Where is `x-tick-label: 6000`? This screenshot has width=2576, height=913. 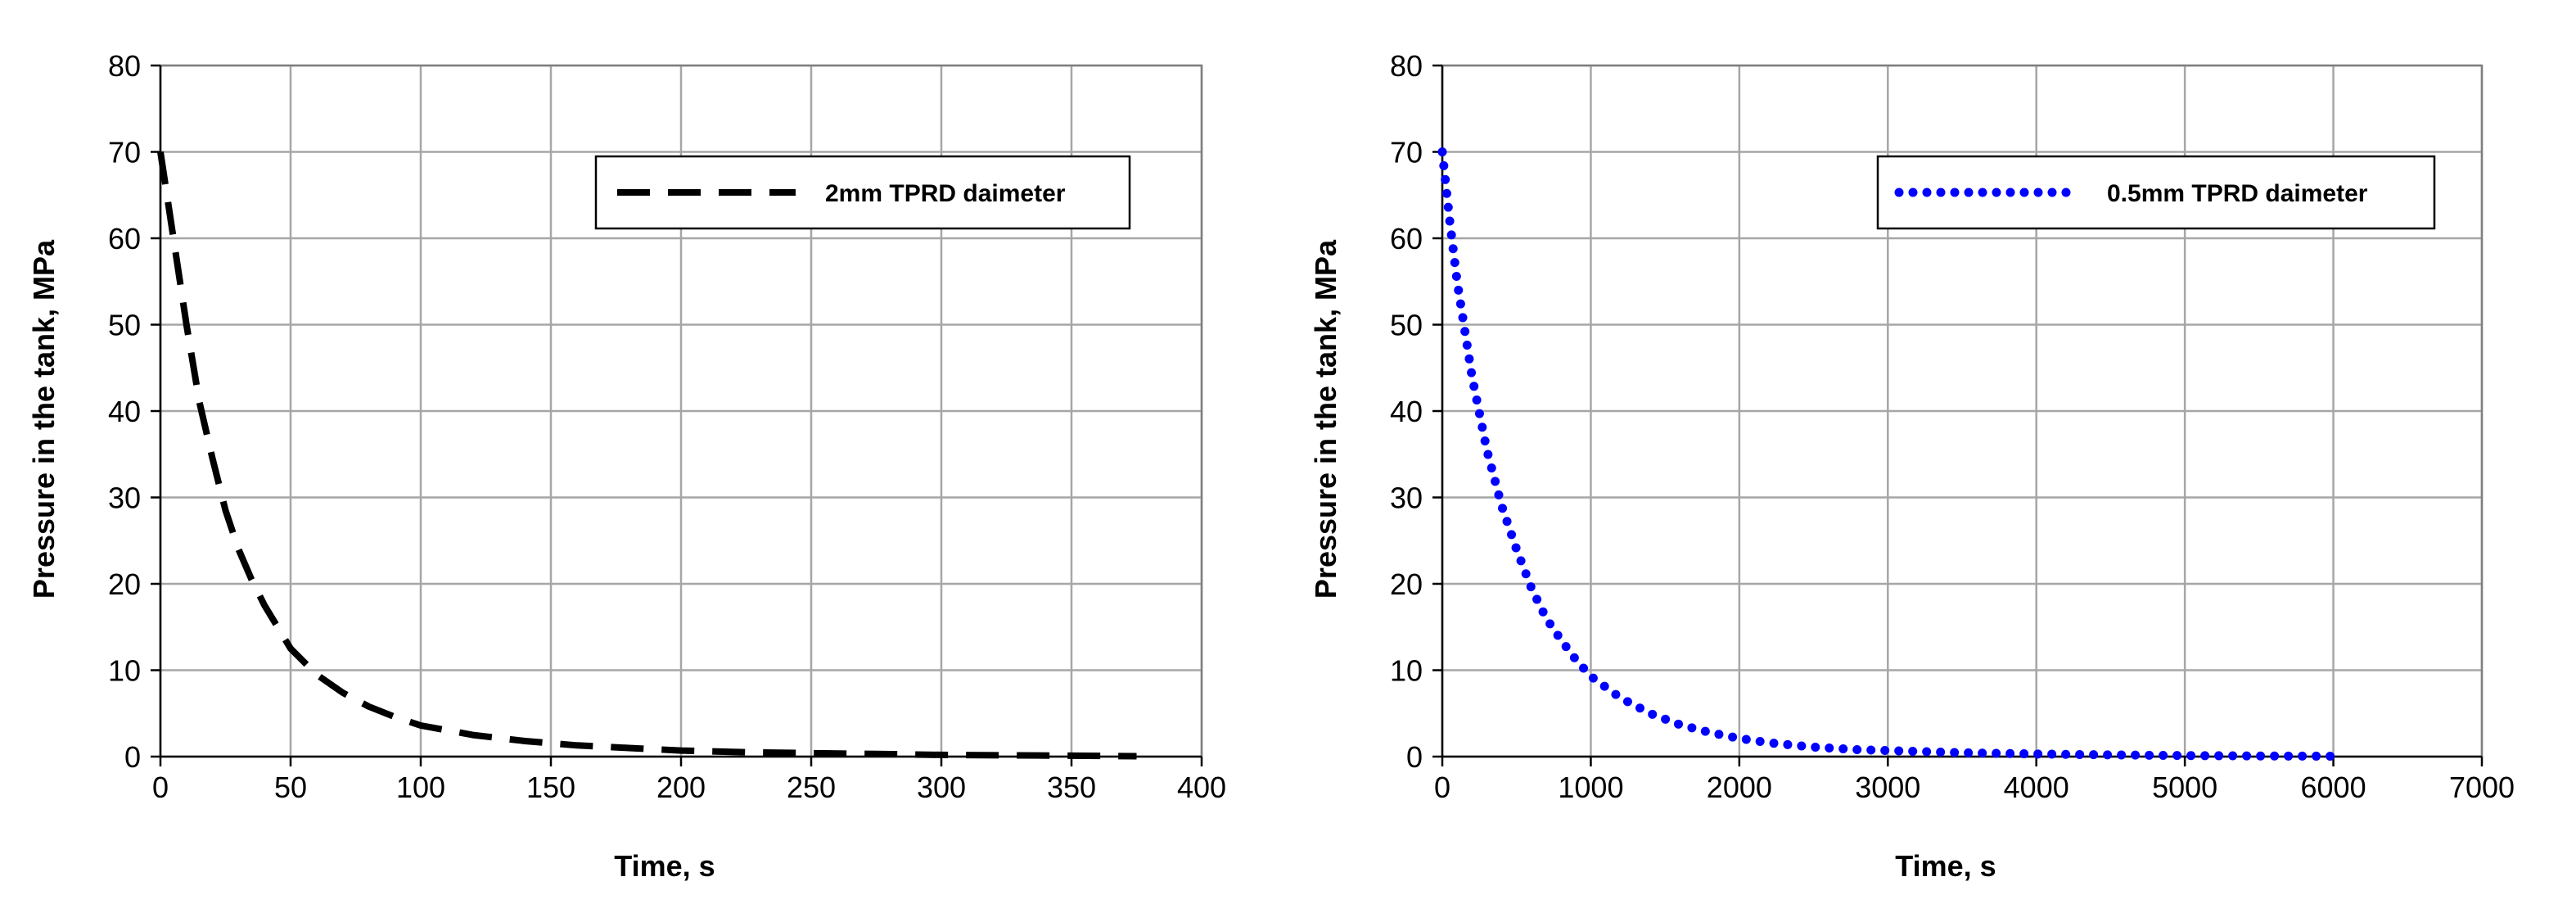
x-tick-label: 6000 is located at coordinates (2333, 787).